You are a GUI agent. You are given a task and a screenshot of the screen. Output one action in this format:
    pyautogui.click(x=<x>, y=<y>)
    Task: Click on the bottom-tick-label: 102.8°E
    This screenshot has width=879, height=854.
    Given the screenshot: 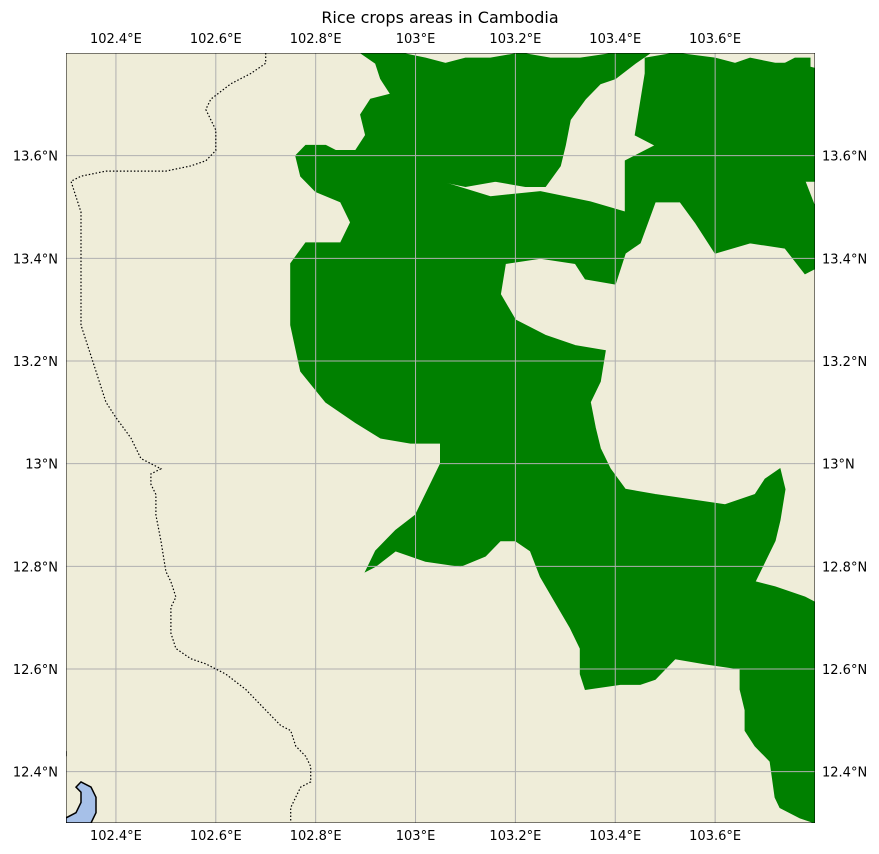 What is the action you would take?
    pyautogui.click(x=316, y=836)
    